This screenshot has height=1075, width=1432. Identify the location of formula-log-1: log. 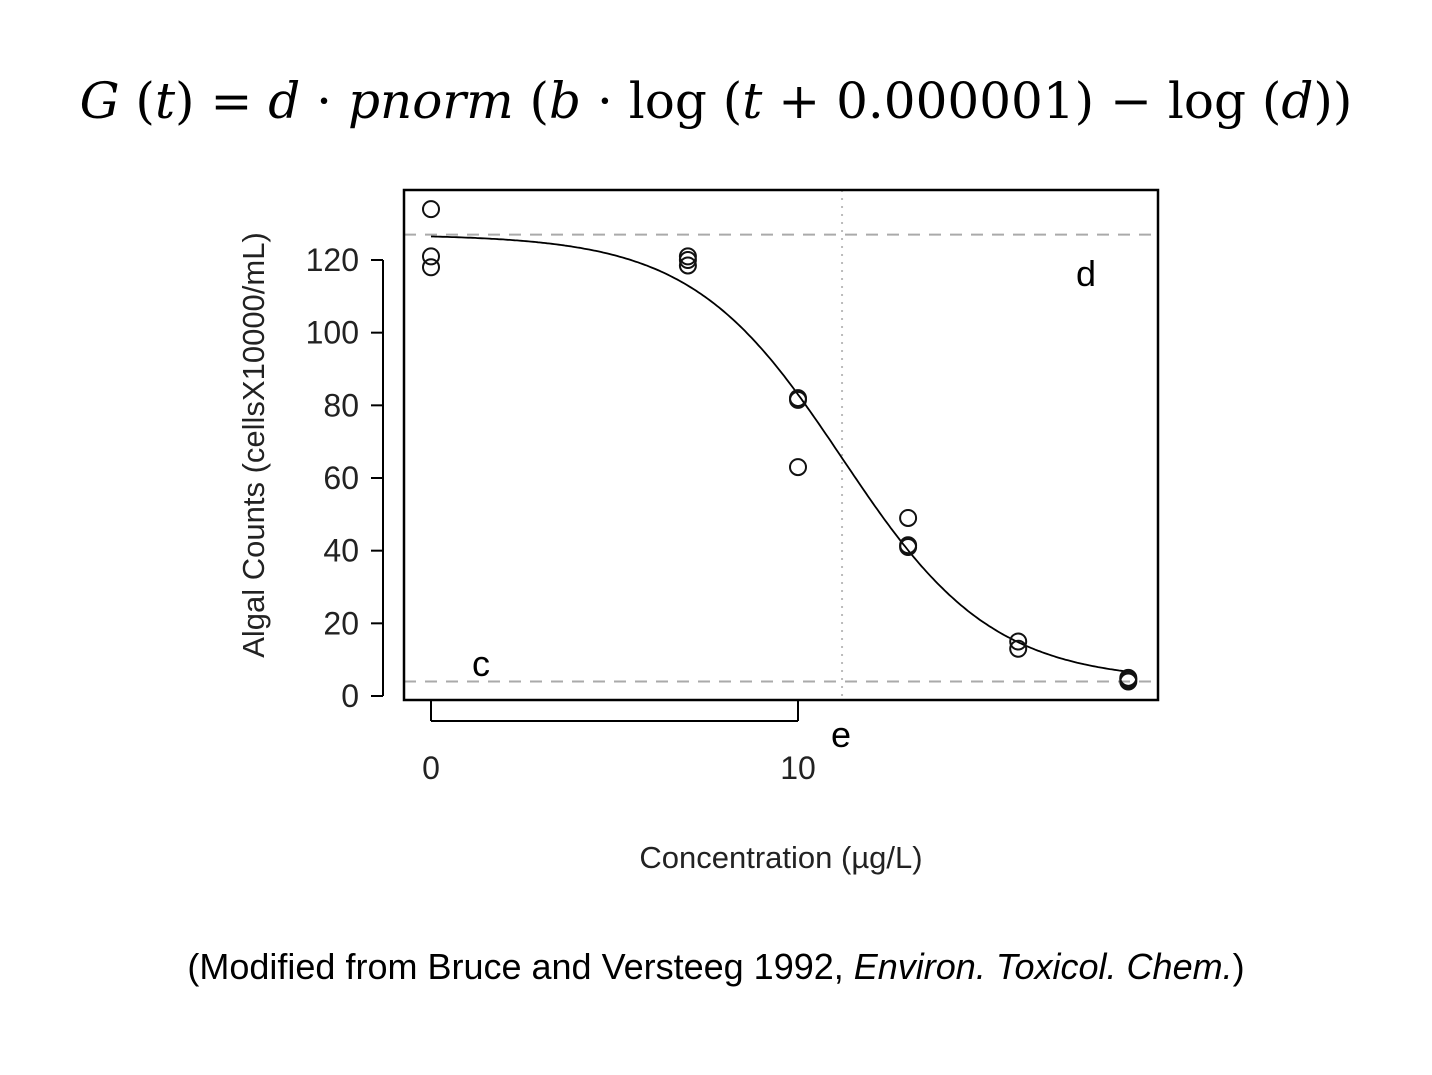
(667, 101).